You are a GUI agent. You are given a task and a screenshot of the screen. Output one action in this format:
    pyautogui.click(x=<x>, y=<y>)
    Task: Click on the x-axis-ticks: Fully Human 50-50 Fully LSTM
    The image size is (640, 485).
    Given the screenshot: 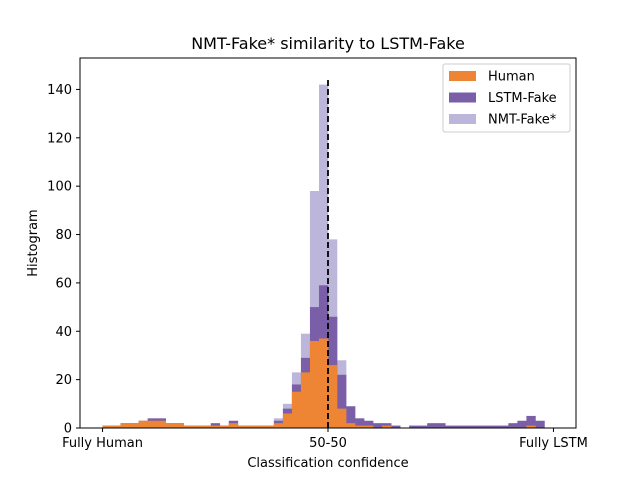 What is the action you would take?
    pyautogui.click(x=325, y=439)
    